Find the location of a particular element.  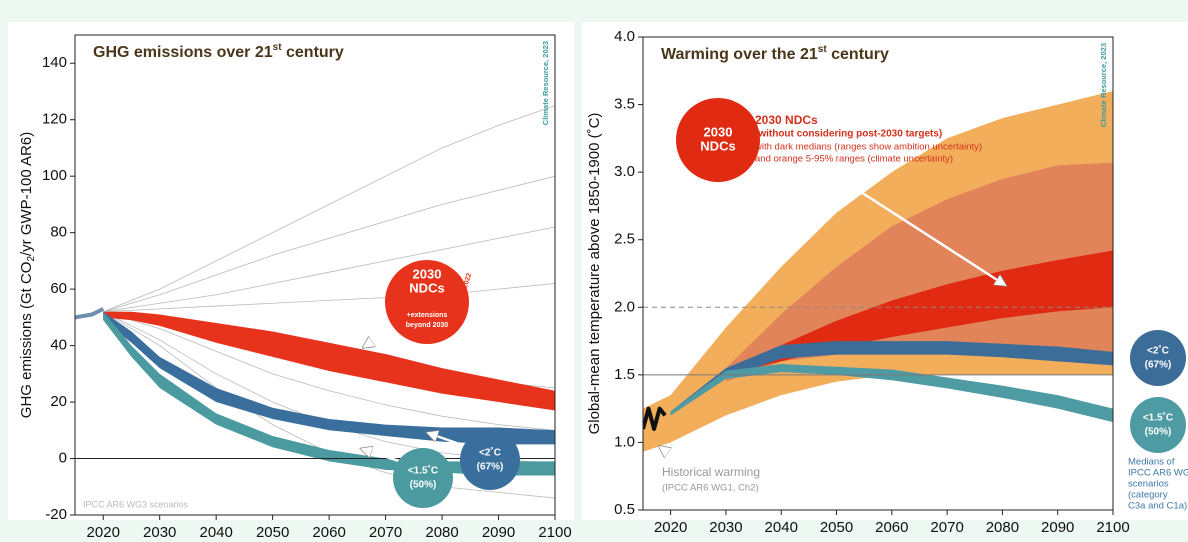

annotation: Historical warming is located at coordinates (711, 472).